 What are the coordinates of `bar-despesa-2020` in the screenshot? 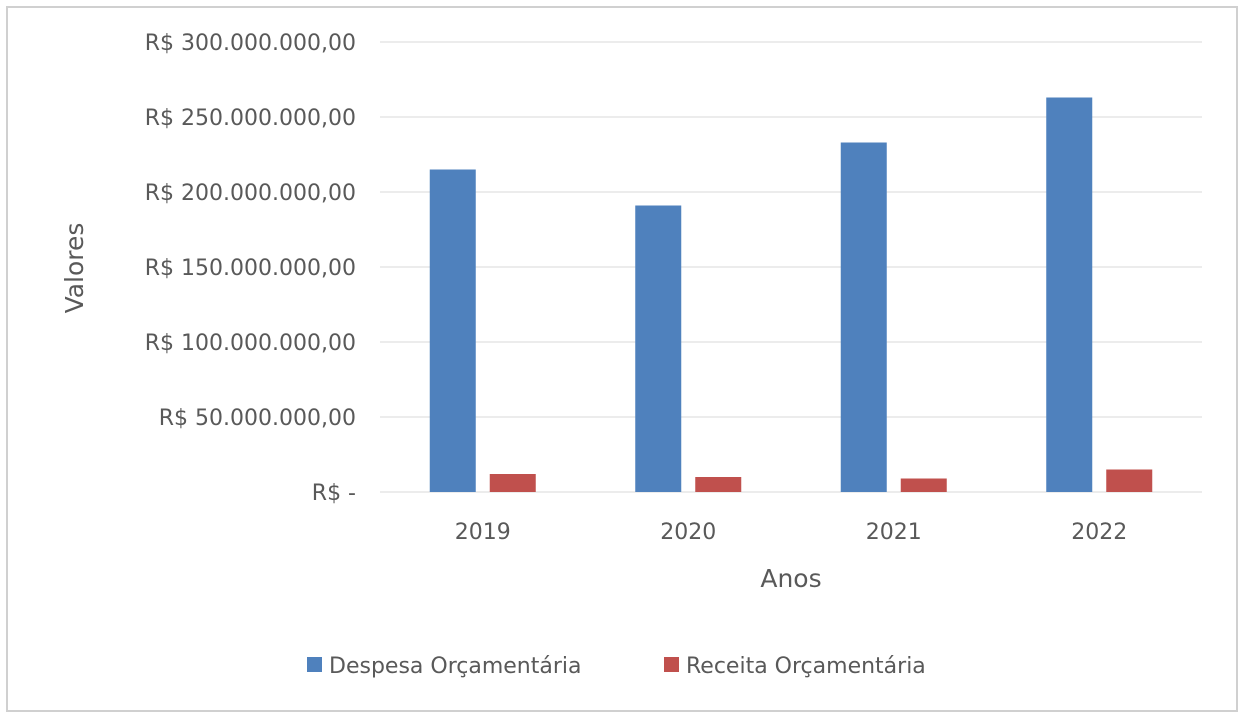 It's located at (658, 348).